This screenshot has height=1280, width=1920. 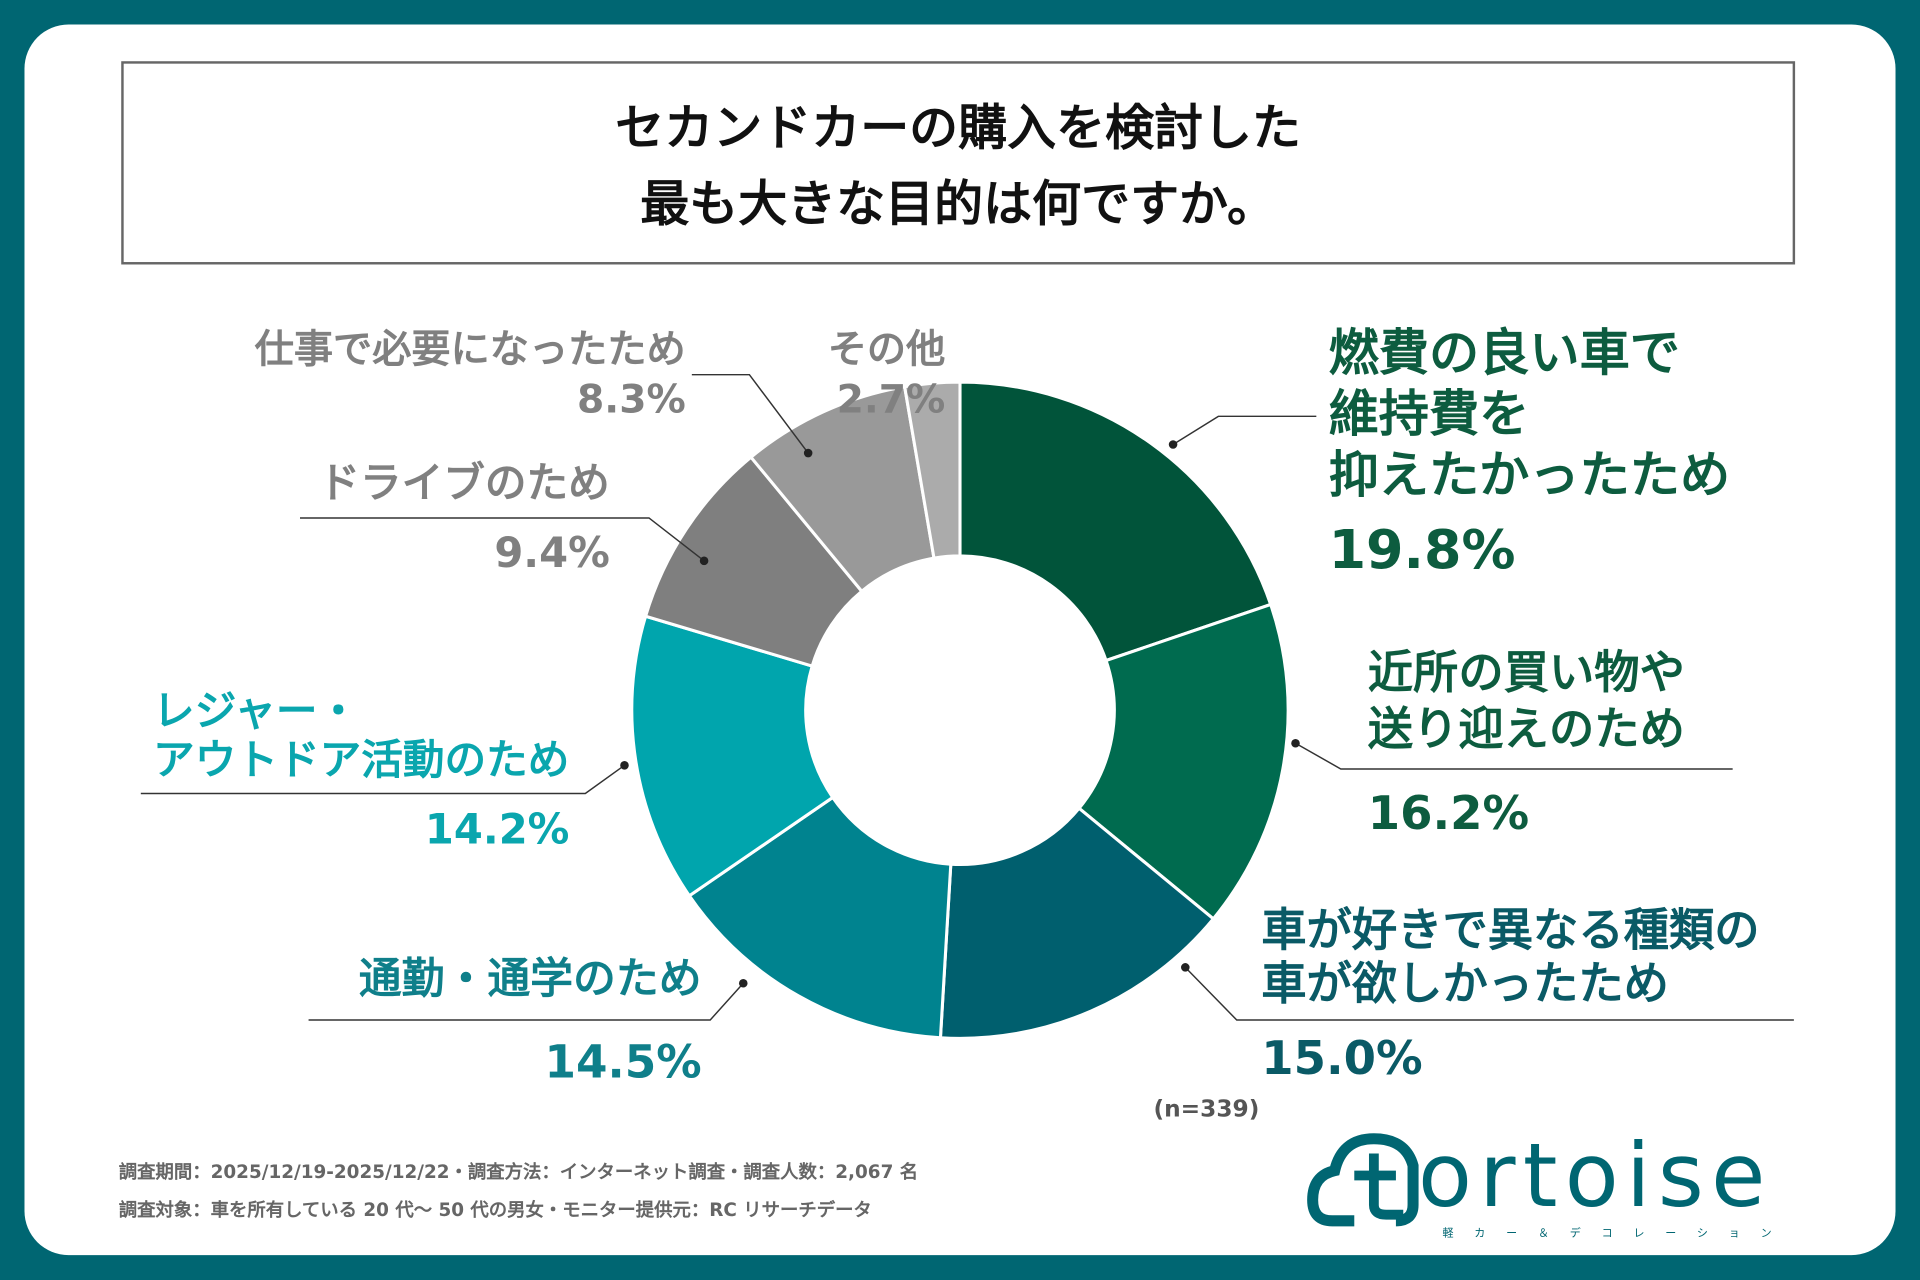 I want to click on category-label: 抑えたかったため, so click(x=1529, y=475).